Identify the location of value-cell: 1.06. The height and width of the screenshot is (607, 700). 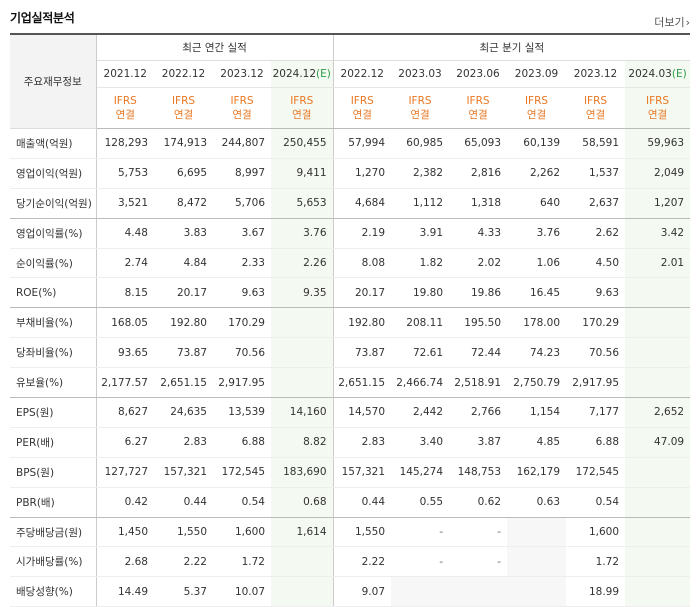
(537, 263).